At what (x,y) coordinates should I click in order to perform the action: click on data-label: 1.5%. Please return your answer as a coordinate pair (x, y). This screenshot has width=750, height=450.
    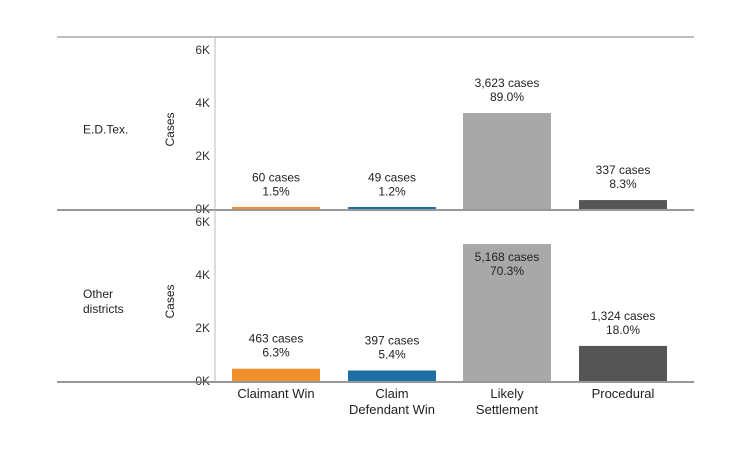
    Looking at the image, I should click on (276, 191).